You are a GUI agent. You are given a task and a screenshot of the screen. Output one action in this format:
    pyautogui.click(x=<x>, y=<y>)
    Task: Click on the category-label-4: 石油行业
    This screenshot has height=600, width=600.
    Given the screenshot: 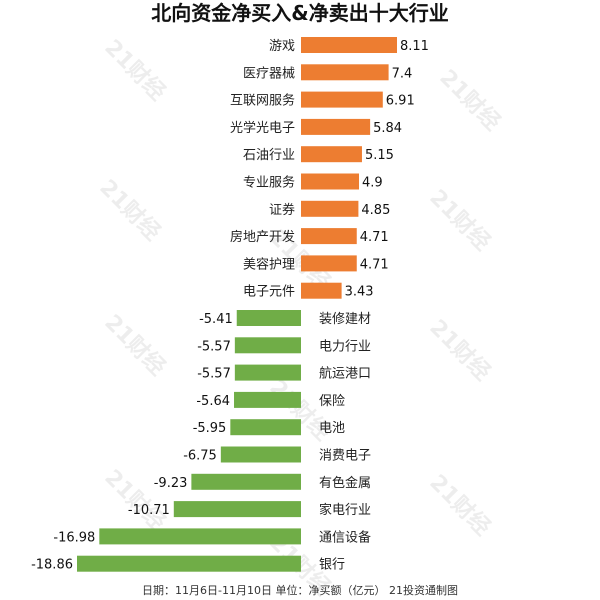 What is the action you would take?
    pyautogui.click(x=269, y=155)
    